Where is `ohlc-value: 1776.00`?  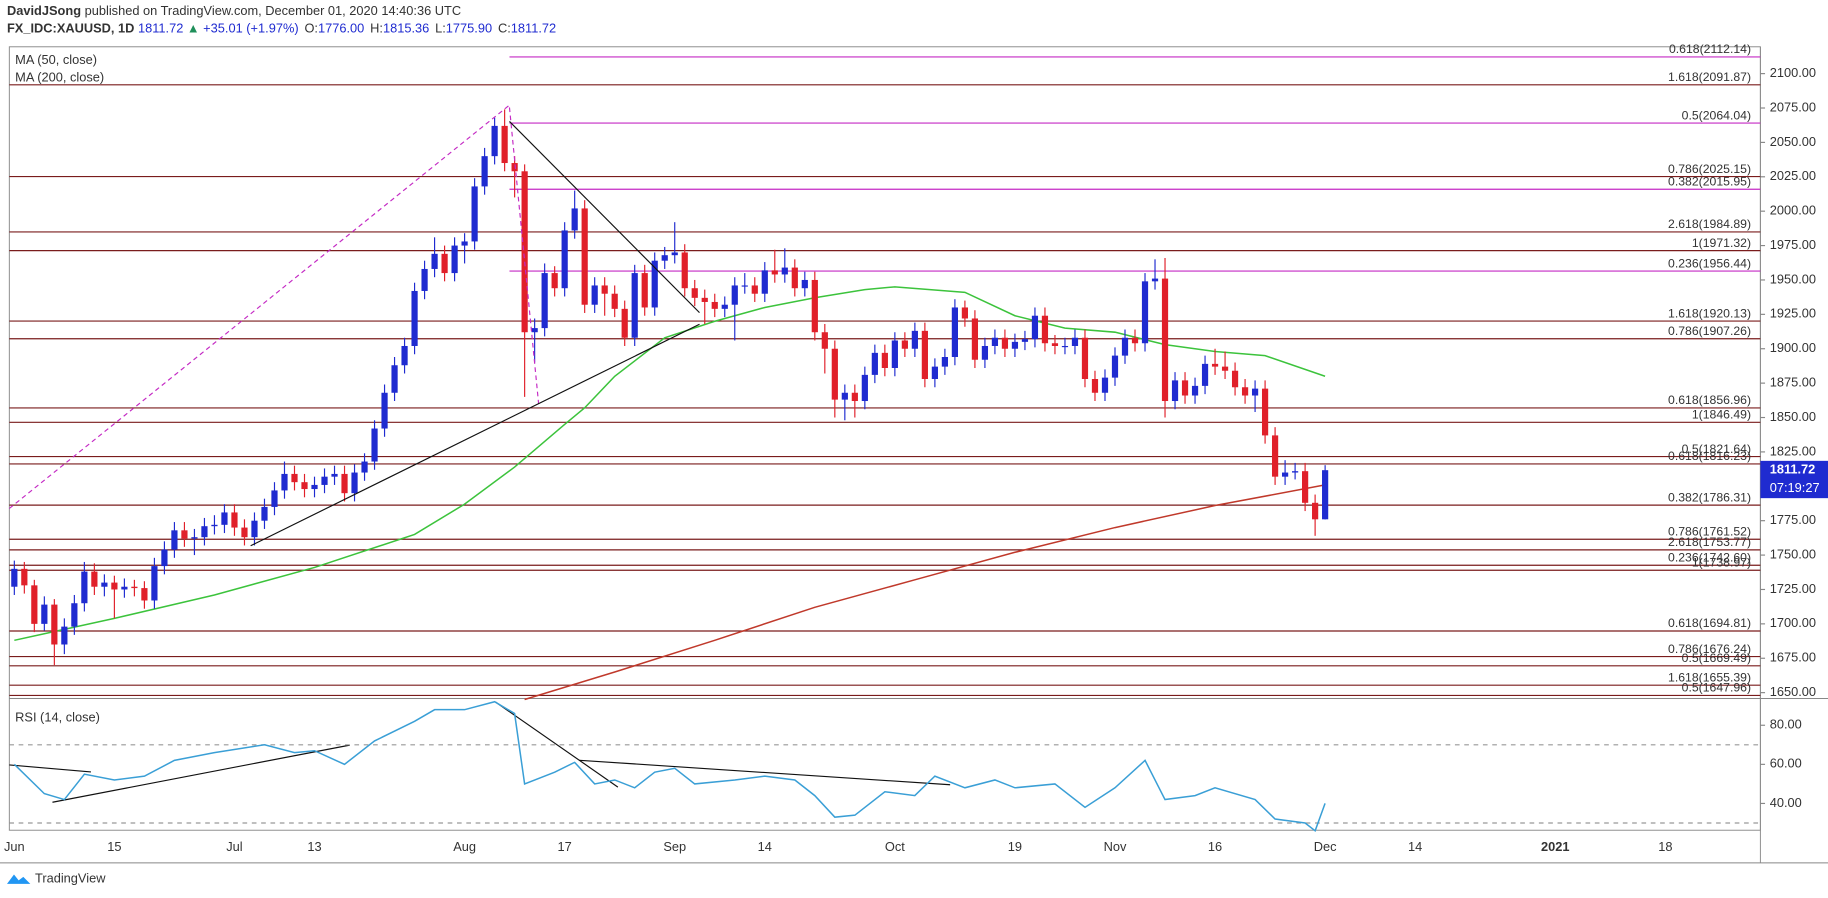
ohlc-value: 1776.00 is located at coordinates (341, 28).